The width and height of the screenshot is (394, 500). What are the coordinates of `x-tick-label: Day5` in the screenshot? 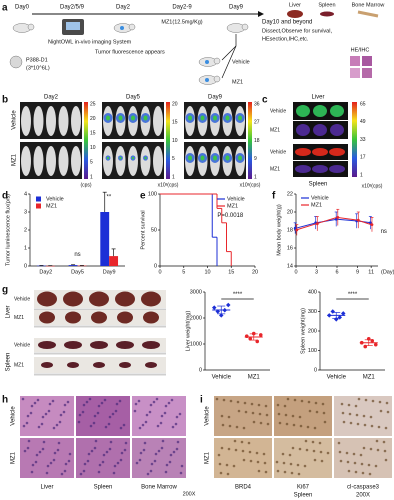 It's located at (77, 272).